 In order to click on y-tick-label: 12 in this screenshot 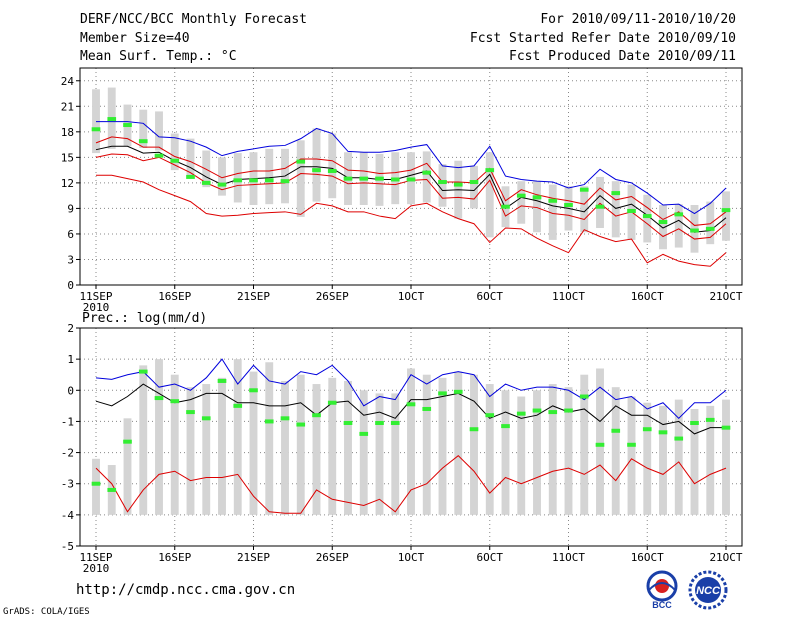, I will do `click(67, 183)`.